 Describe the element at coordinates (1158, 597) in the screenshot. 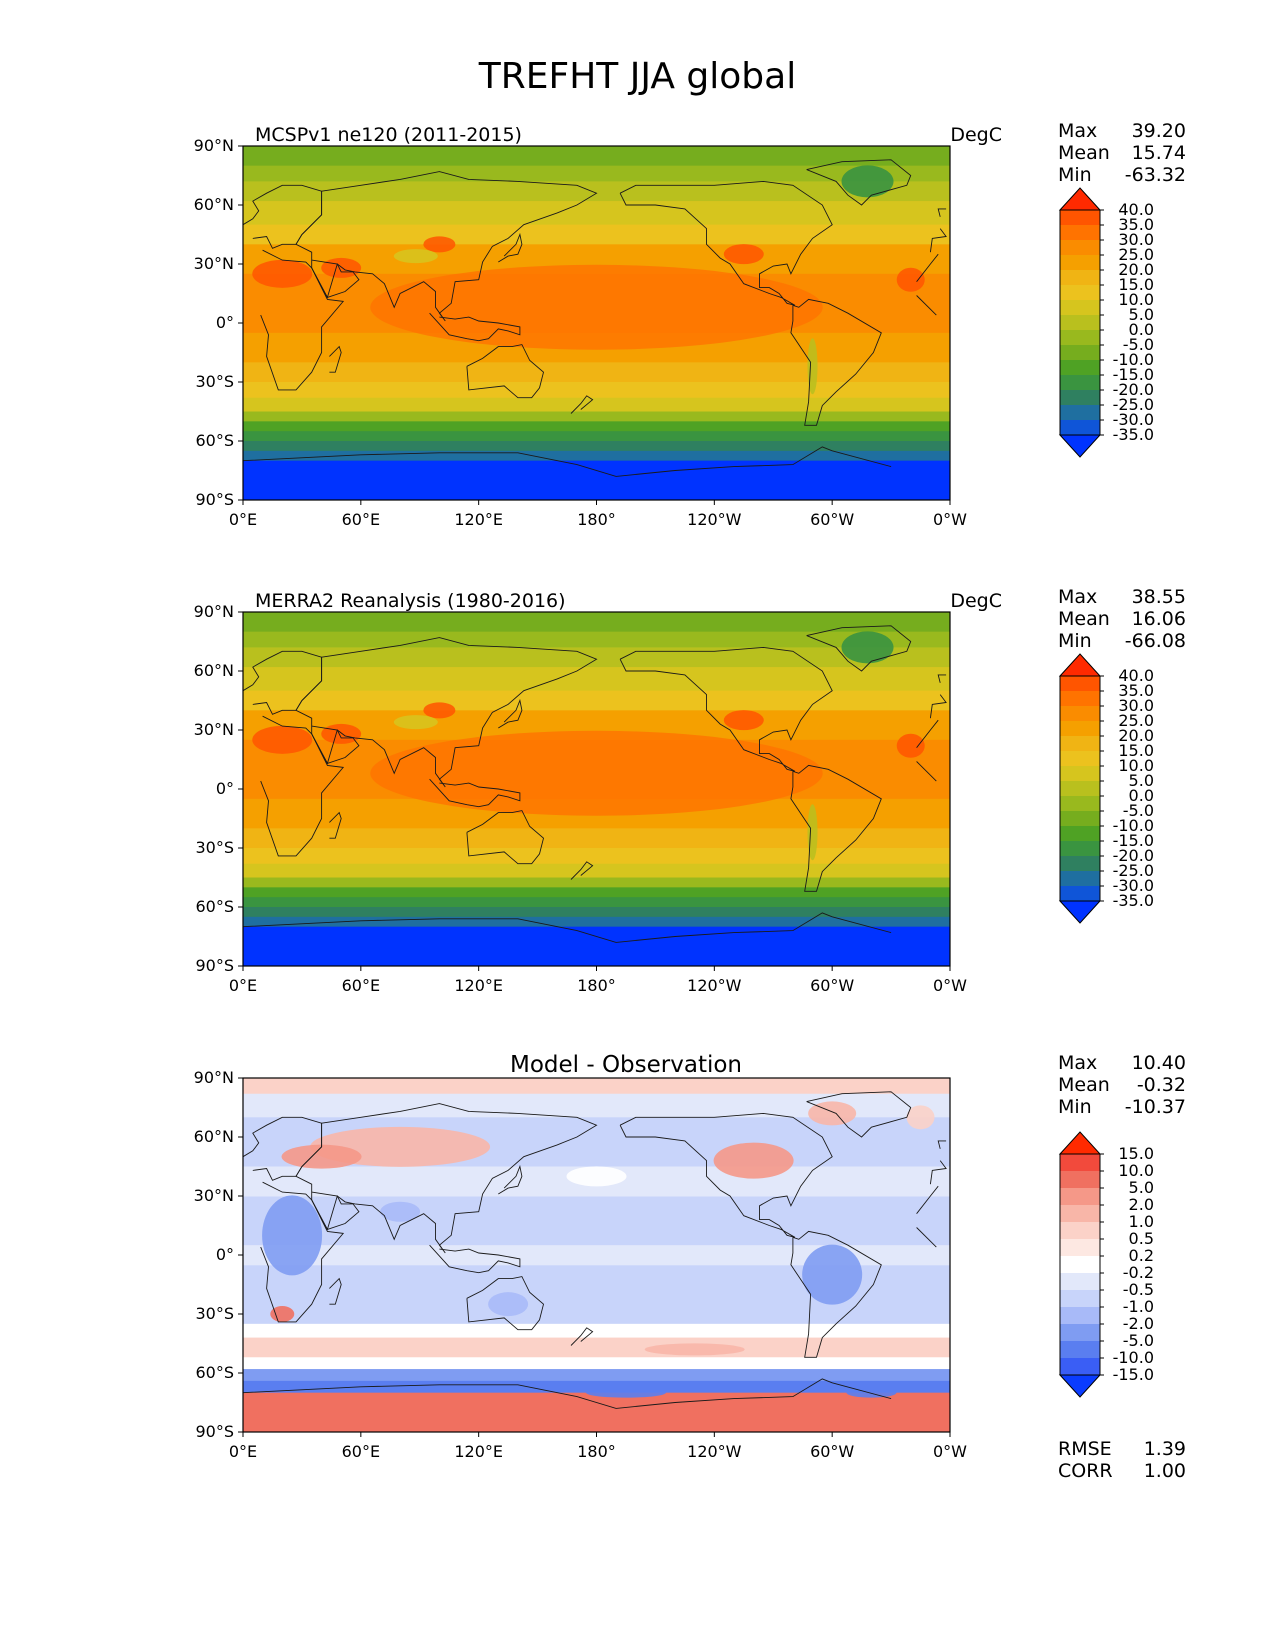

I see `stat-value: 38.55` at that location.